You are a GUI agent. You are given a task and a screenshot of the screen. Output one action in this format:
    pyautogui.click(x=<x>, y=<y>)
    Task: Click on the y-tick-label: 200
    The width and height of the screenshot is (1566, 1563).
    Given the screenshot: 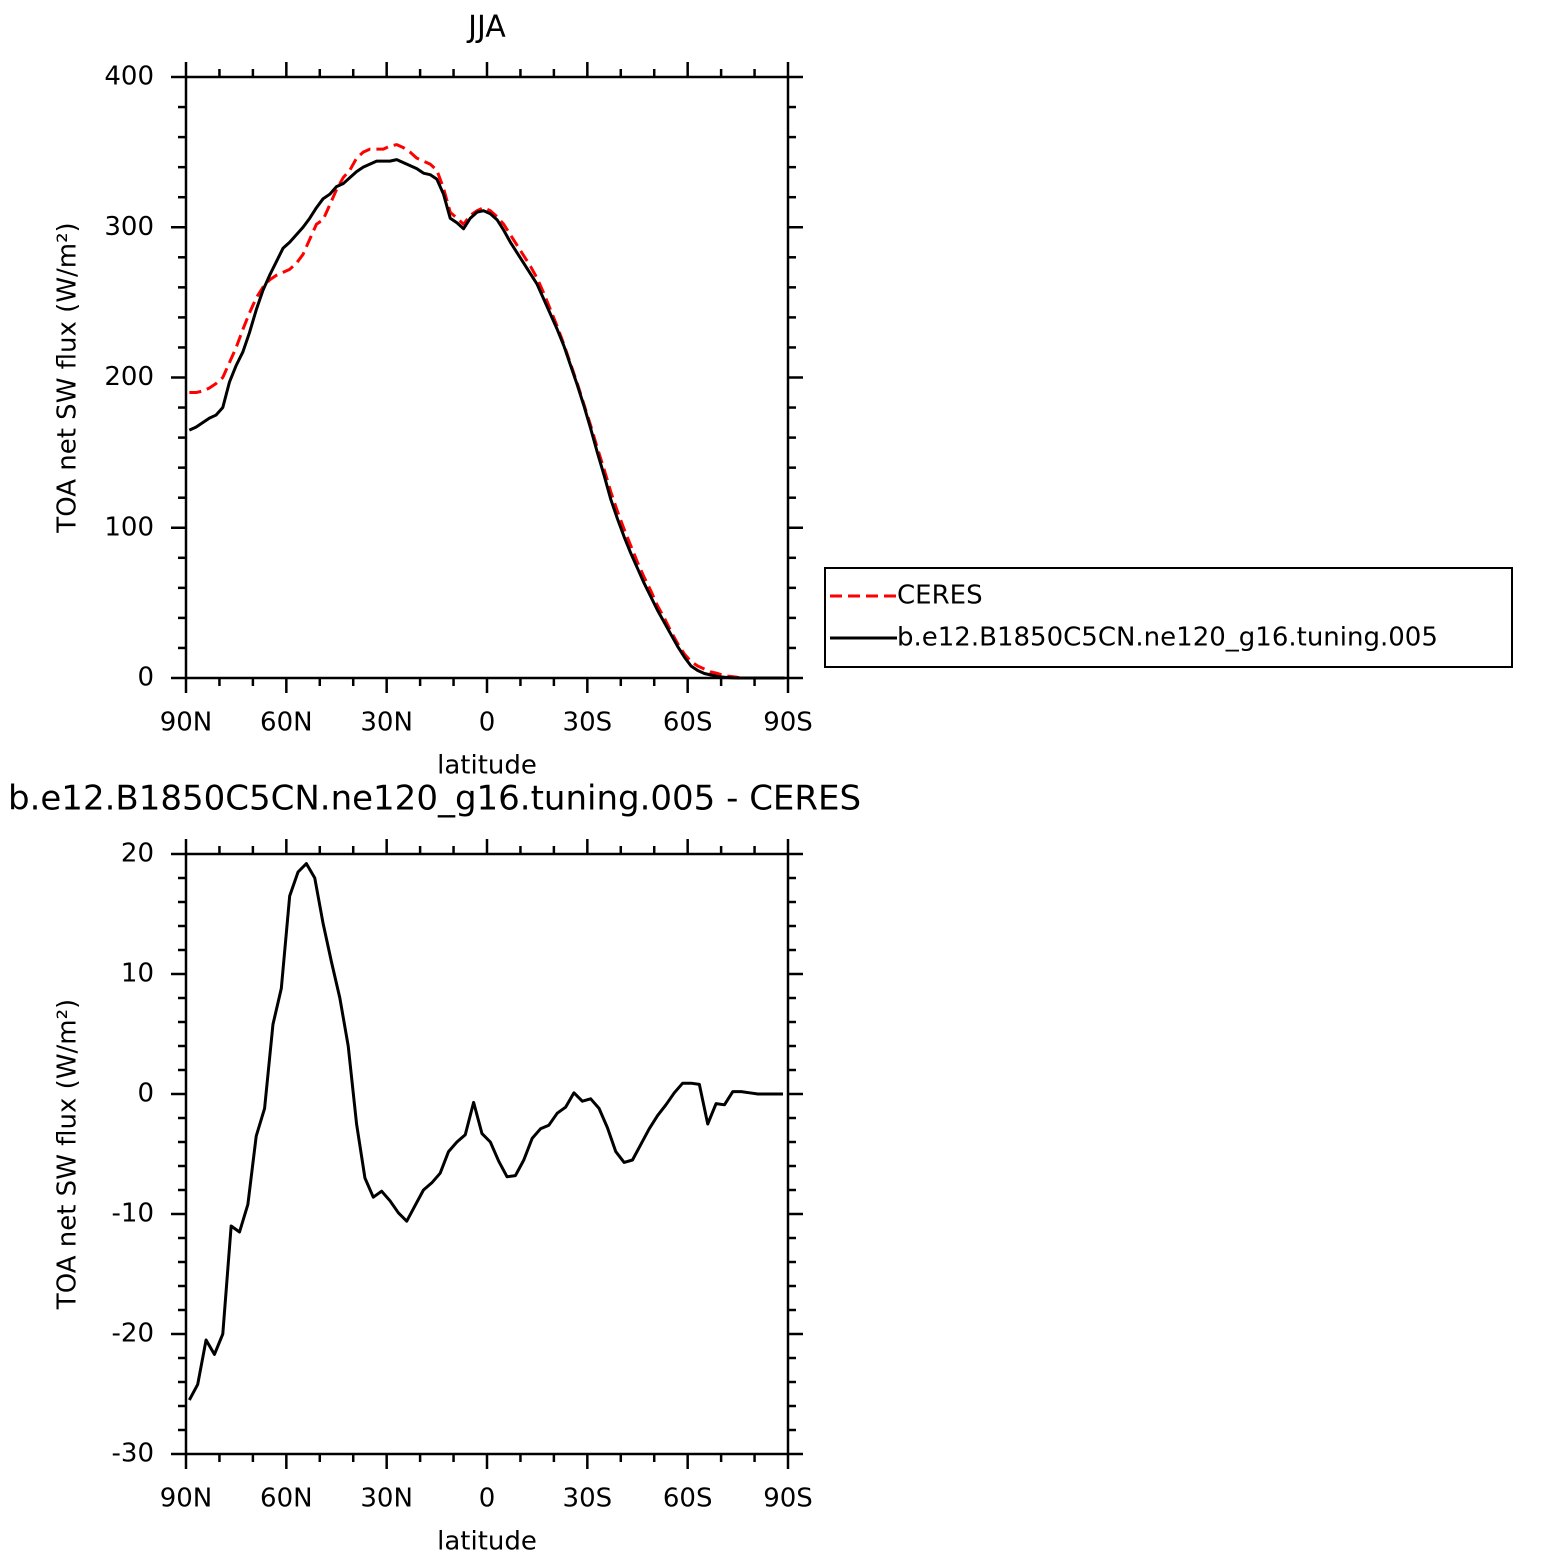 What is the action you would take?
    pyautogui.click(x=129, y=377)
    